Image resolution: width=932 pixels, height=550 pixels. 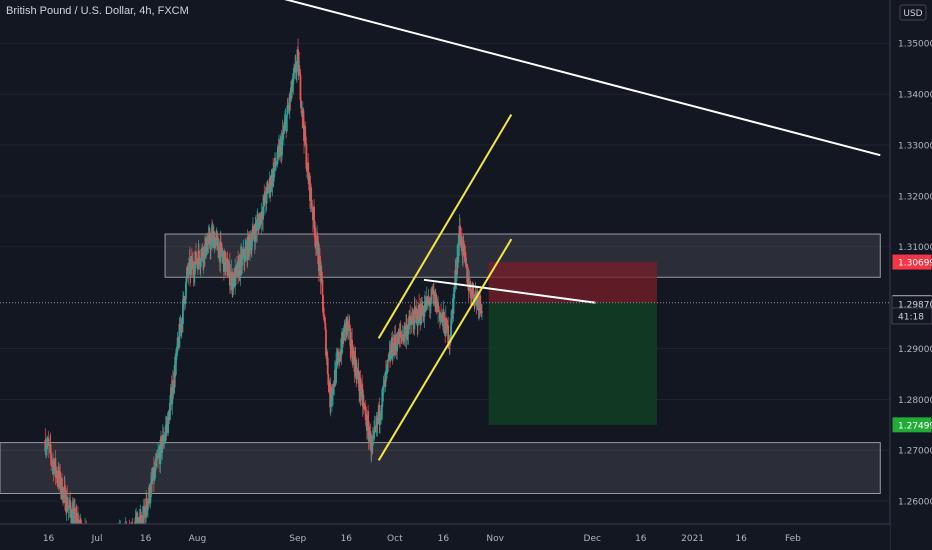 What do you see at coordinates (915, 306) in the screenshot?
I see `price-marker-label: 1.29870` at bounding box center [915, 306].